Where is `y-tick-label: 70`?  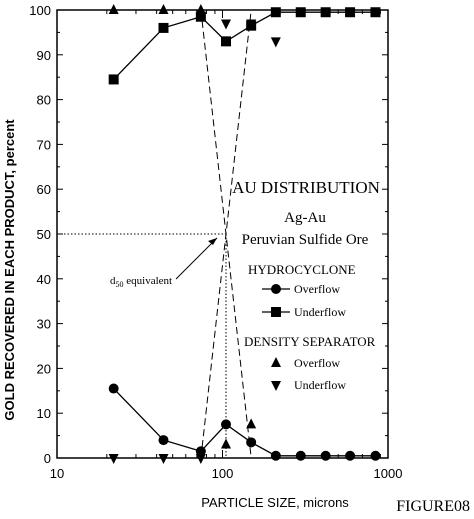
y-tick-label: 70 is located at coordinates (44, 144).